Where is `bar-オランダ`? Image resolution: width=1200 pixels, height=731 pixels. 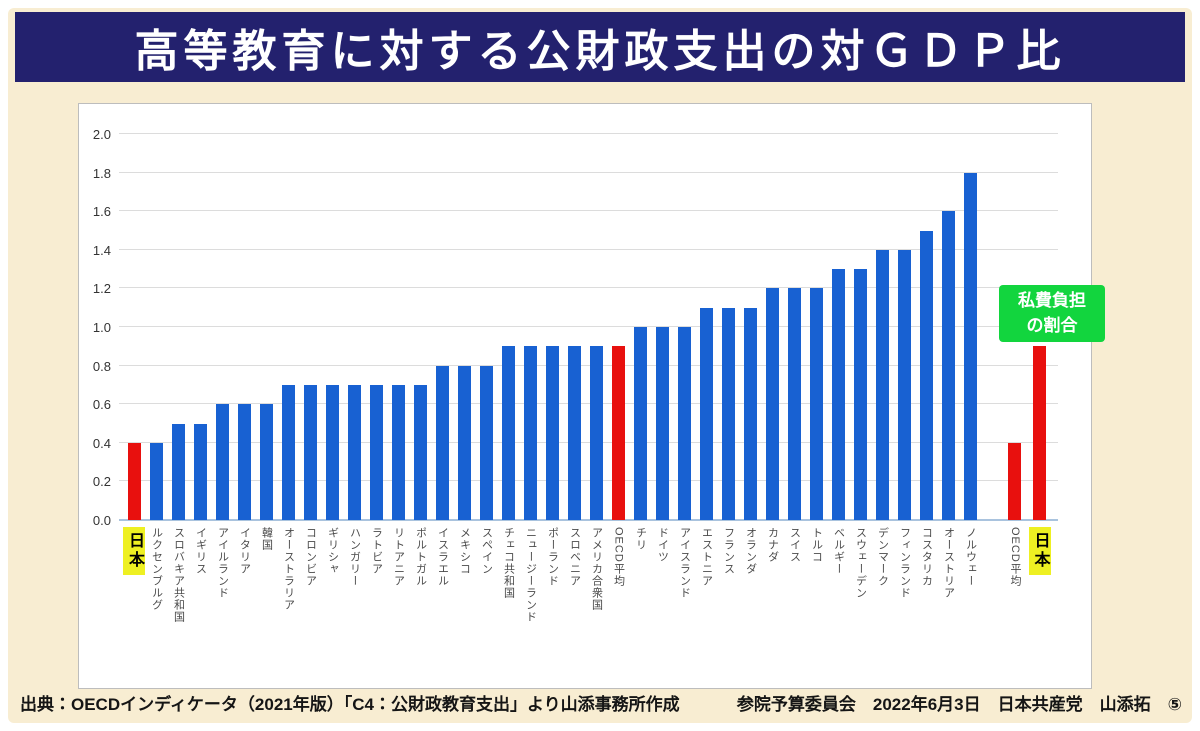
bar-オランダ is located at coordinates (750, 413).